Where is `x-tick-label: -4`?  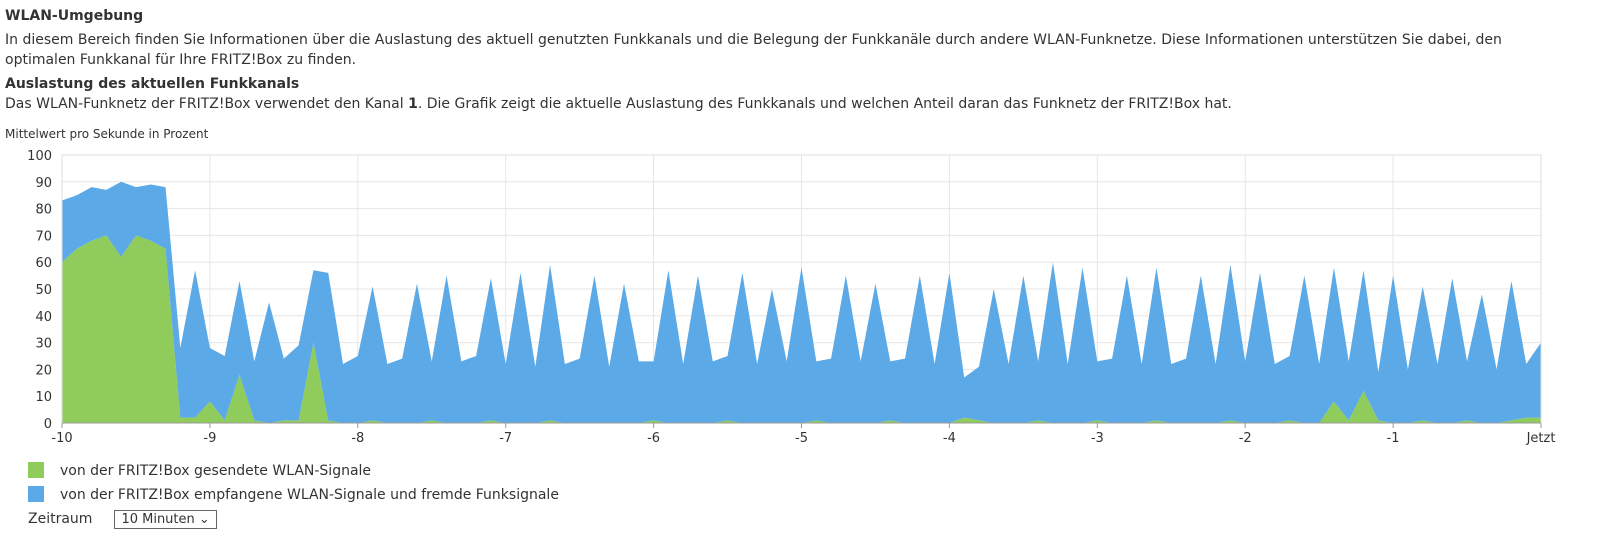 x-tick-label: -4 is located at coordinates (949, 438).